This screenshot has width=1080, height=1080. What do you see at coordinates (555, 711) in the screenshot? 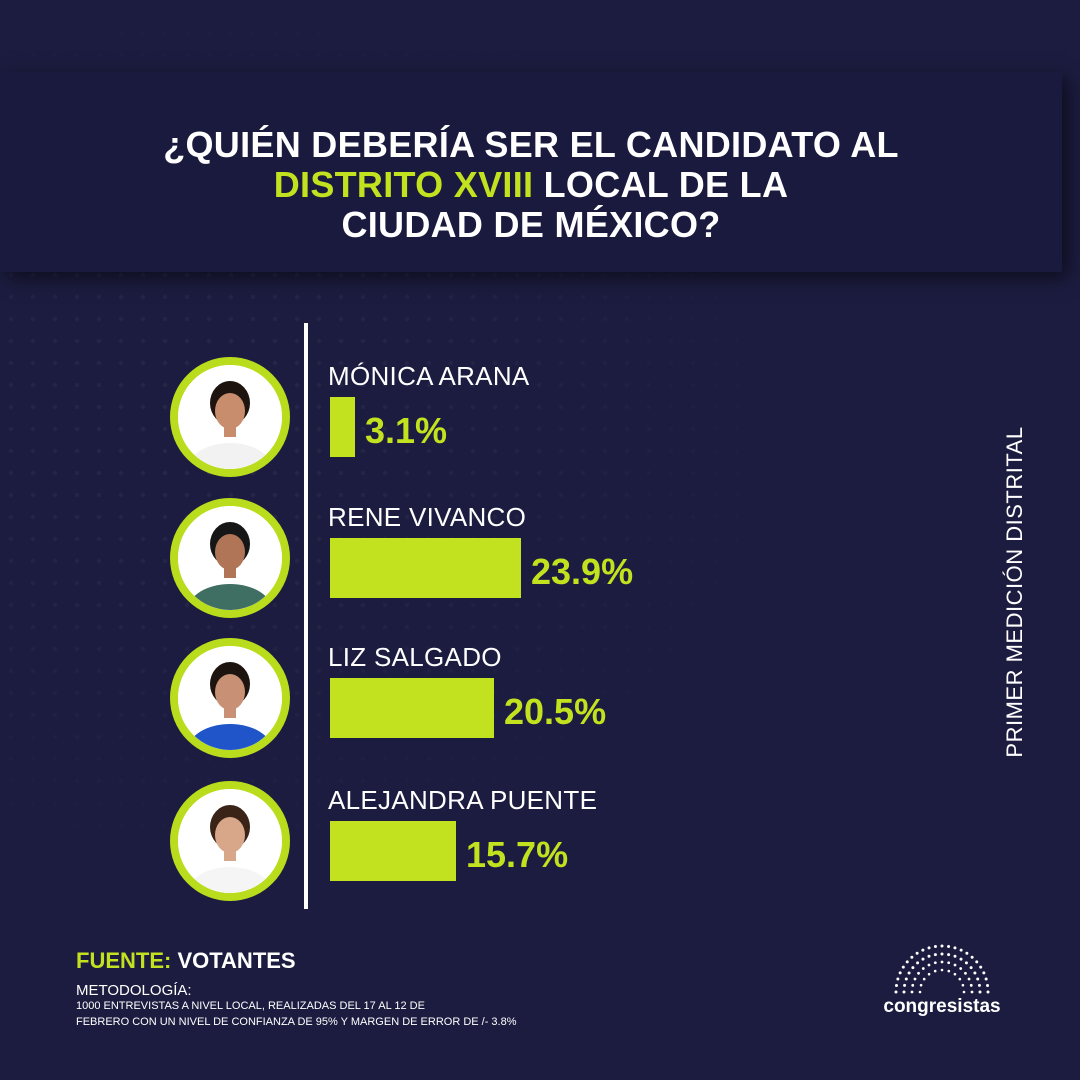
I see `bar-value-label: 20.5%` at bounding box center [555, 711].